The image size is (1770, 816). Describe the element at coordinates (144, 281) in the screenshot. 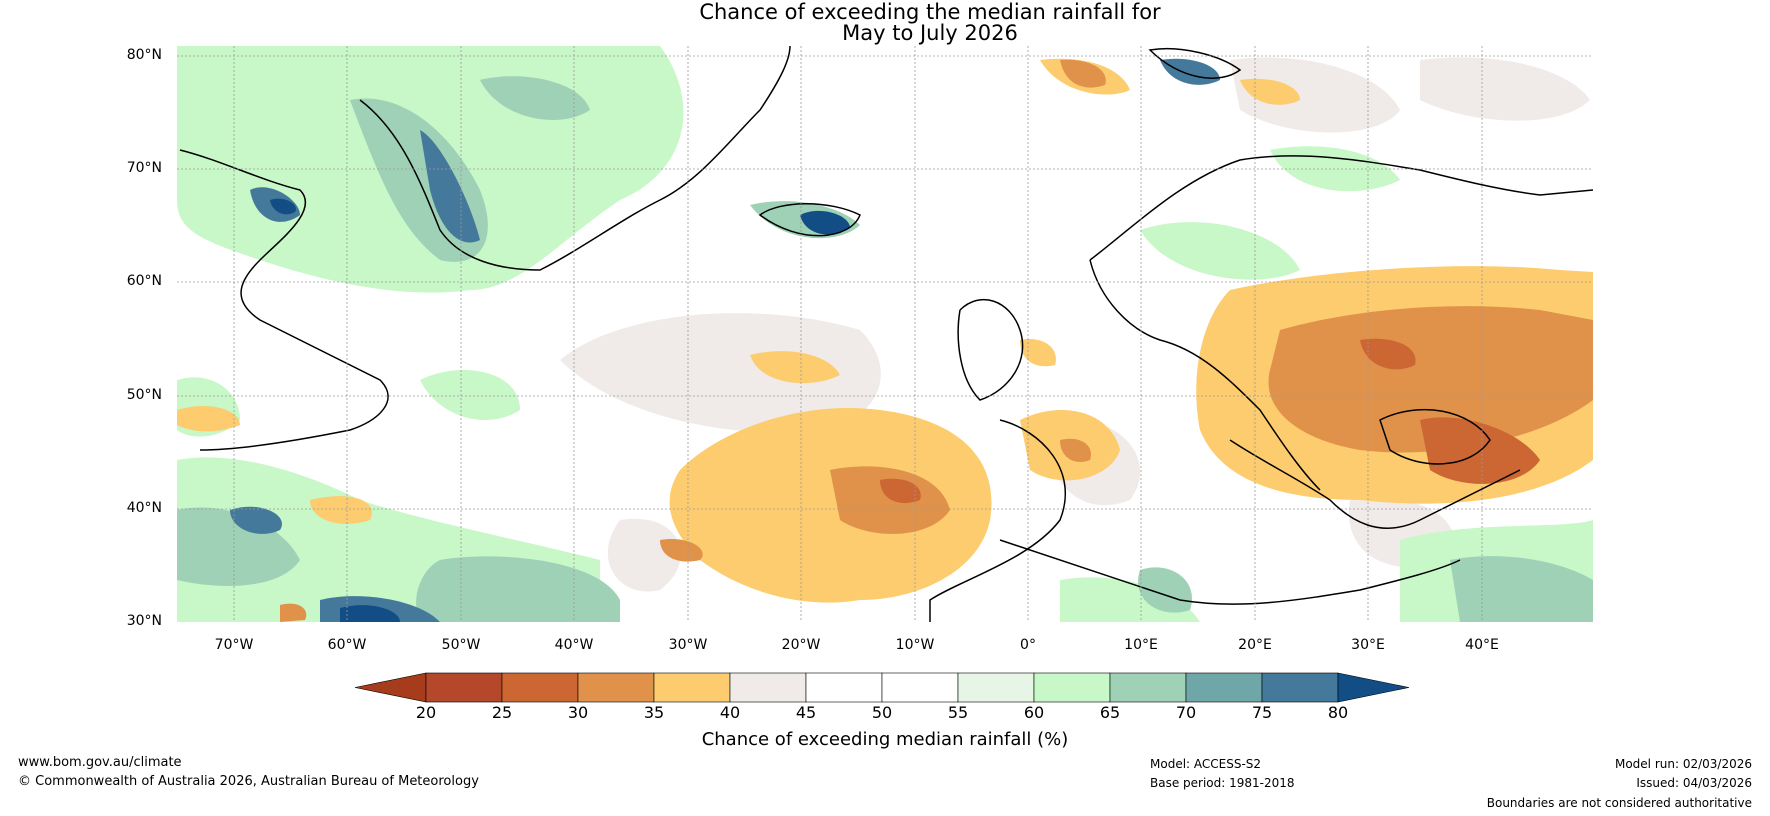

I see `lat-label: 60°N` at that location.